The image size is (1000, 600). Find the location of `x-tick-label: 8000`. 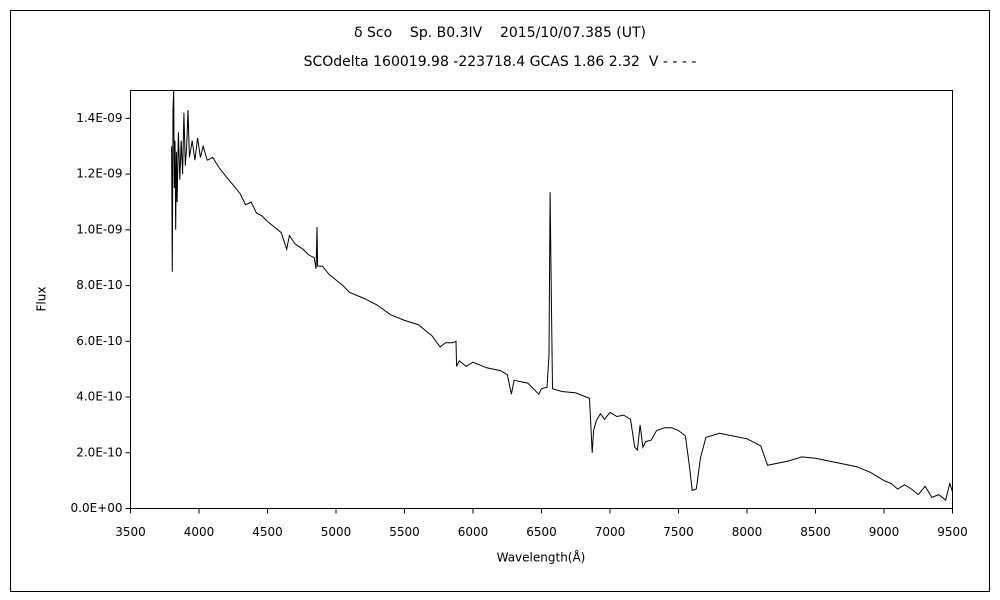

x-tick-label: 8000 is located at coordinates (747, 532).